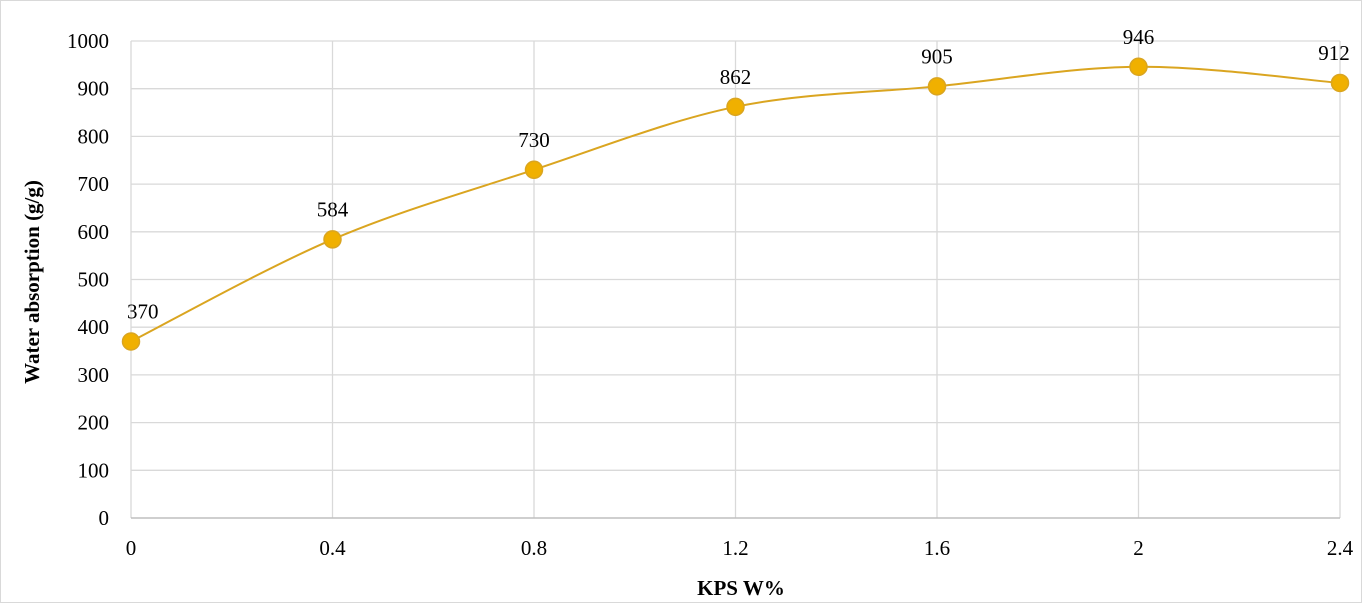 The image size is (1362, 603). Describe the element at coordinates (94, 89) in the screenshot. I see `y-tick-label: 900` at that location.